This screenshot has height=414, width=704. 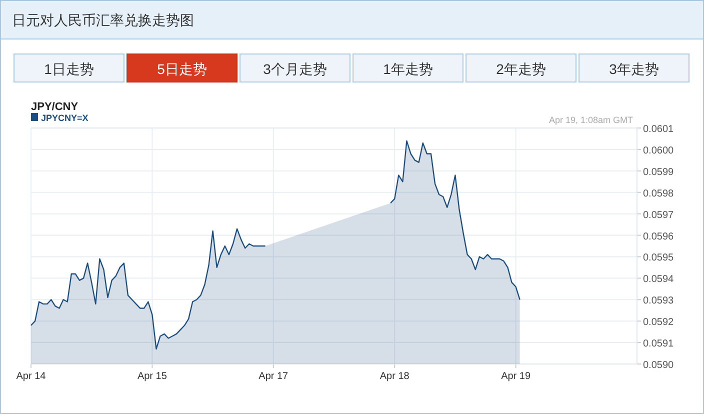 I want to click on y-tick-label: 0.0595, so click(x=658, y=258).